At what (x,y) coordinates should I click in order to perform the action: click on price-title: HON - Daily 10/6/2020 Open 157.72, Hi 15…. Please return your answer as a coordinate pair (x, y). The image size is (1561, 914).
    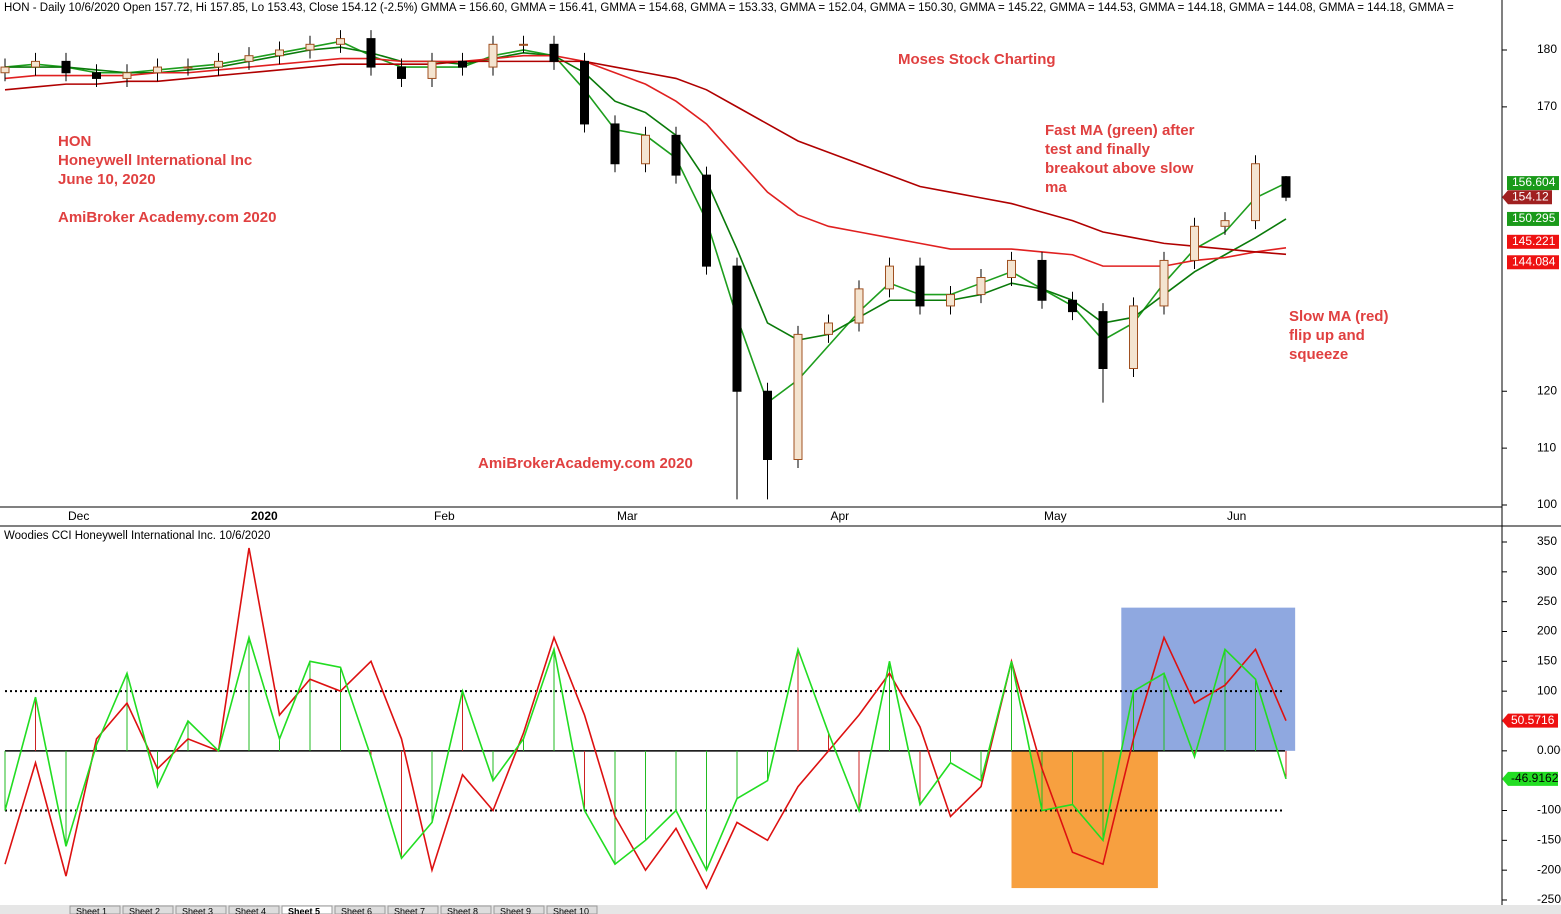
    Looking at the image, I should click on (729, 8).